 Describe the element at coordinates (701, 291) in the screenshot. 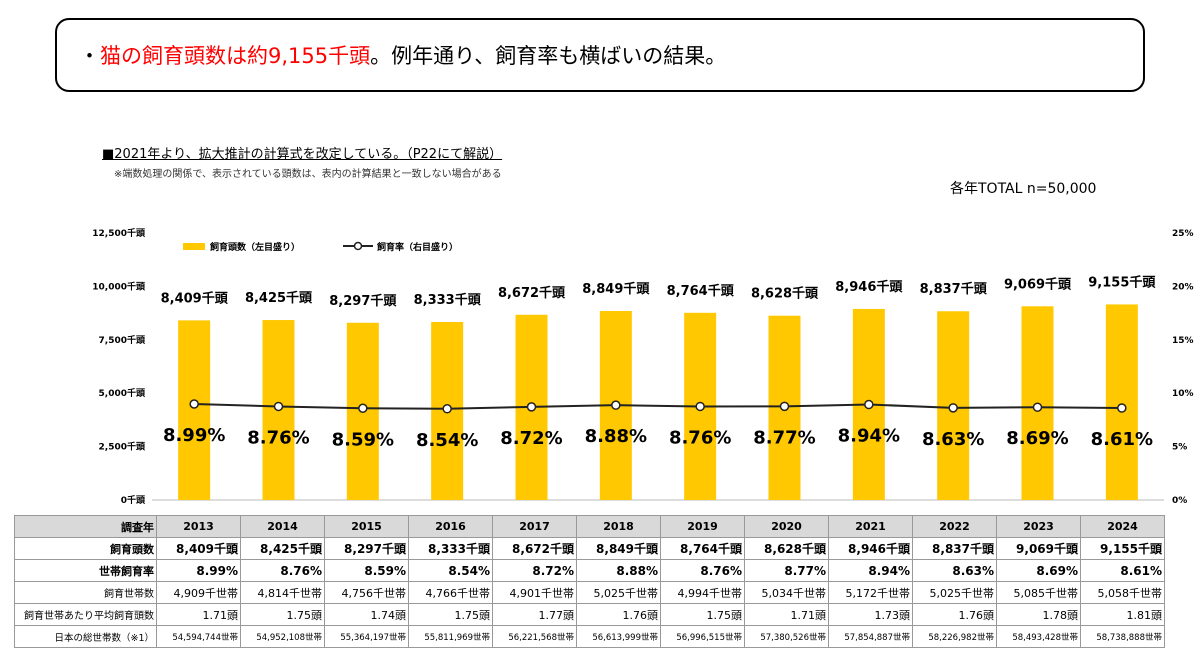

I see `bar-value-label: 8,764千頭` at that location.